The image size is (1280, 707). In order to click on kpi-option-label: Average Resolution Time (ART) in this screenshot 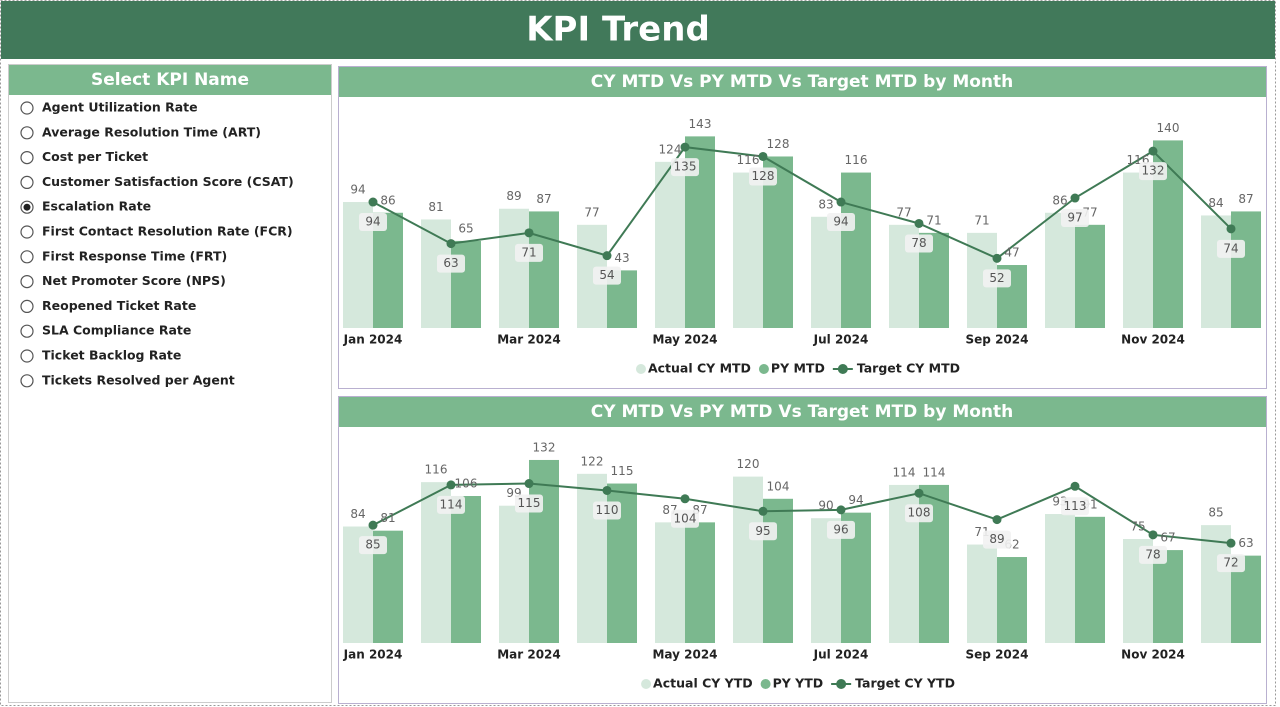, I will do `click(151, 131)`.